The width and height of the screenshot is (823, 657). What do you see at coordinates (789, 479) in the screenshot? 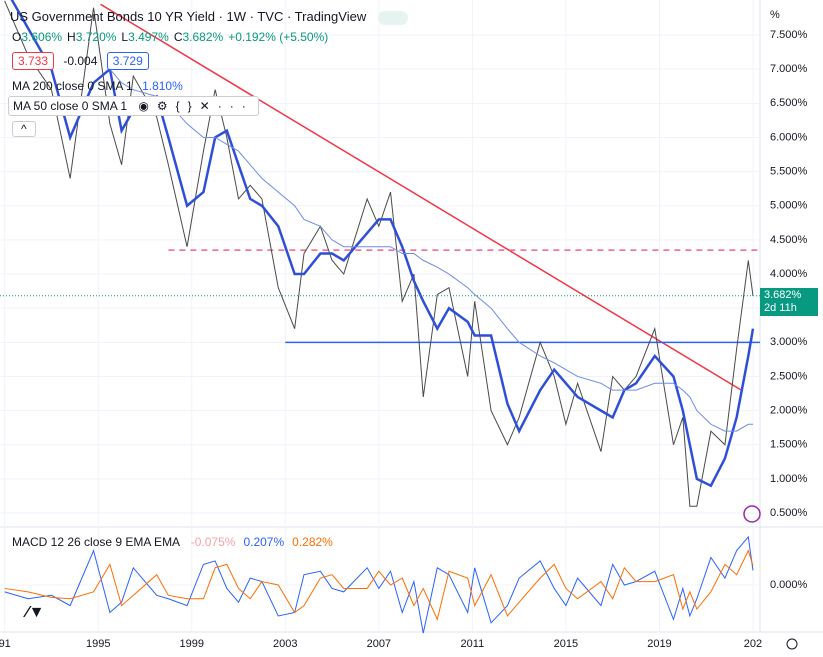
I see `y-tick-label: 1.000%` at bounding box center [789, 479].